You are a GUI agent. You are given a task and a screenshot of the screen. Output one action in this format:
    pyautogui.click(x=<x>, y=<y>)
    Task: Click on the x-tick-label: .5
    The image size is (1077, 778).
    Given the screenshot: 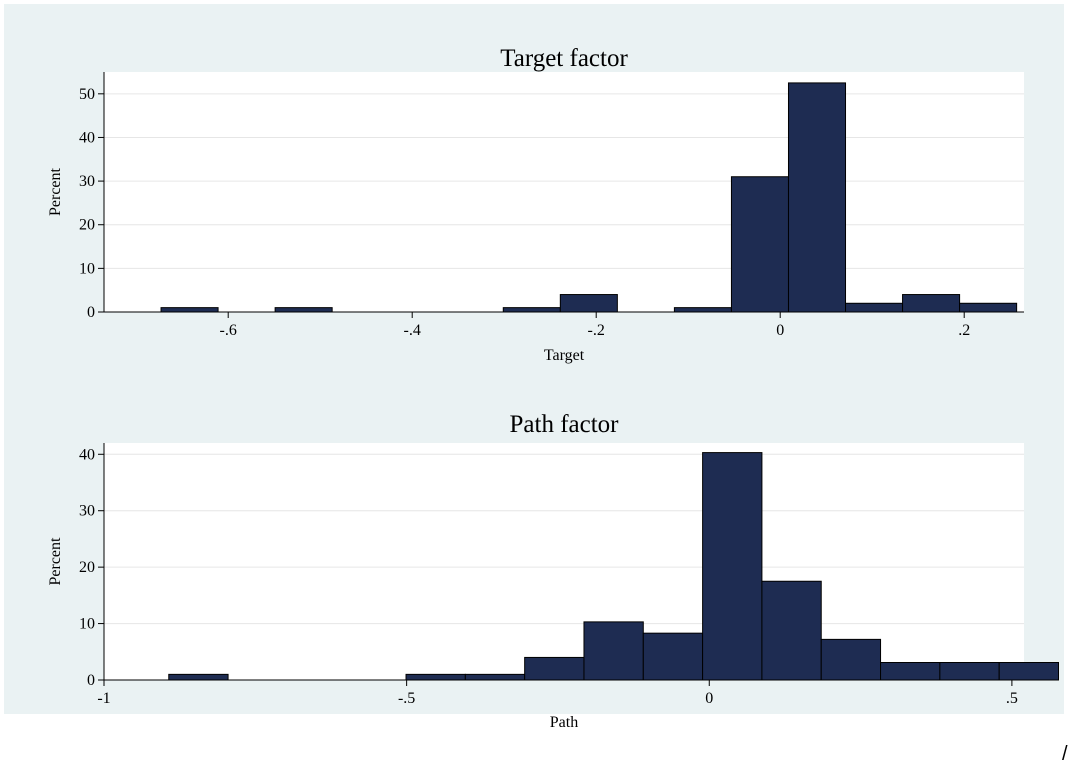 What is the action you would take?
    pyautogui.click(x=1012, y=698)
    